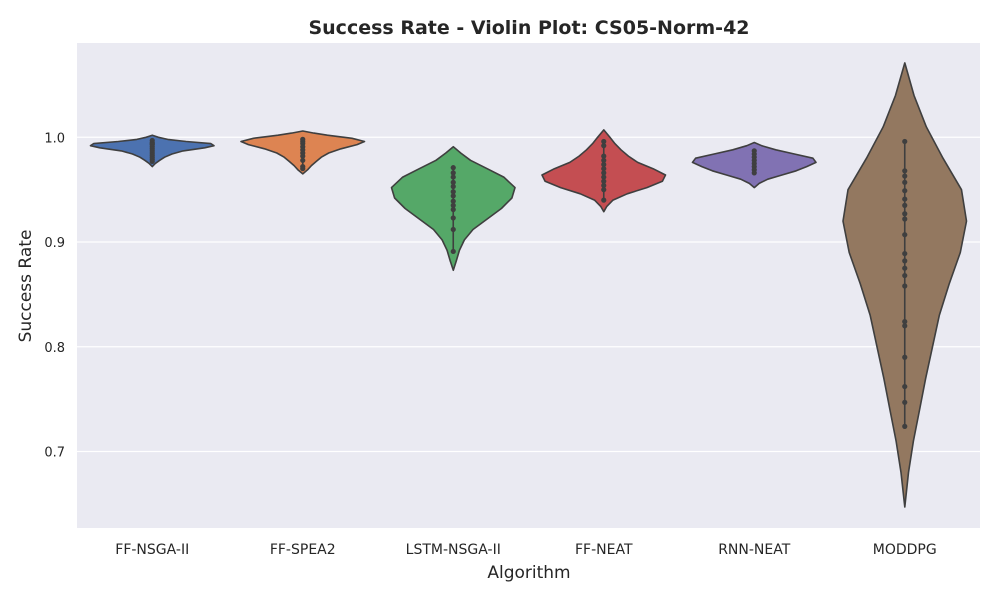 Image resolution: width=1000 pixels, height=600 pixels. Describe the element at coordinates (303, 152) in the screenshot. I see `violin-ff-spea2` at that location.